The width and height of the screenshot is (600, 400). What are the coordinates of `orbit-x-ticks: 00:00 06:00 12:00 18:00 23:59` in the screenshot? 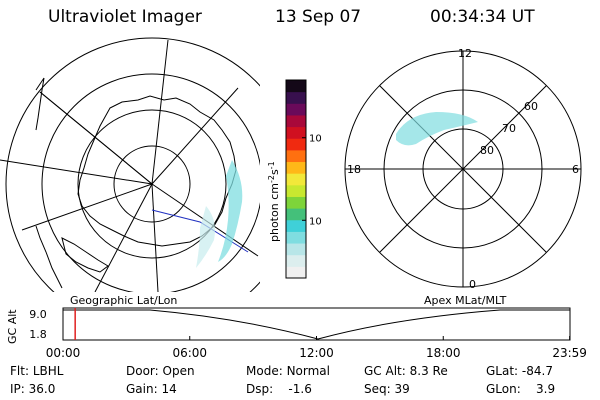 It's located at (316, 348).